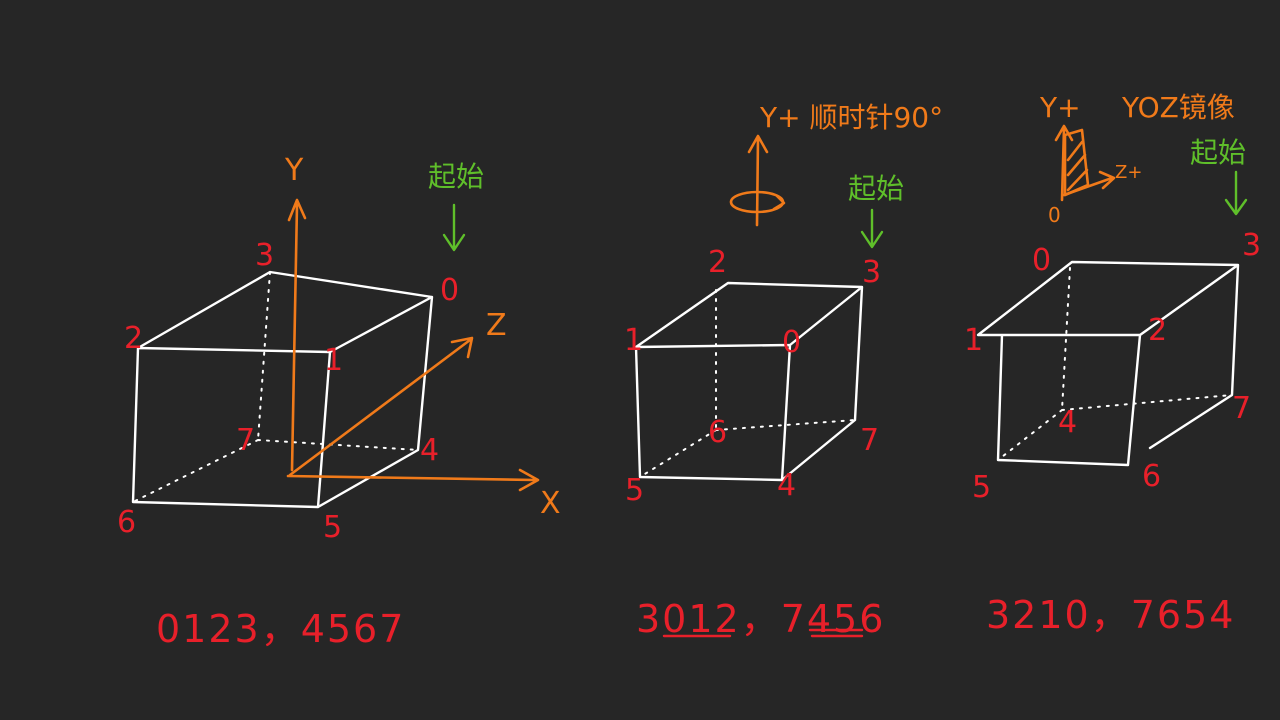 The image size is (1280, 720). I want to click on cube-2-edges, so click(749, 381).